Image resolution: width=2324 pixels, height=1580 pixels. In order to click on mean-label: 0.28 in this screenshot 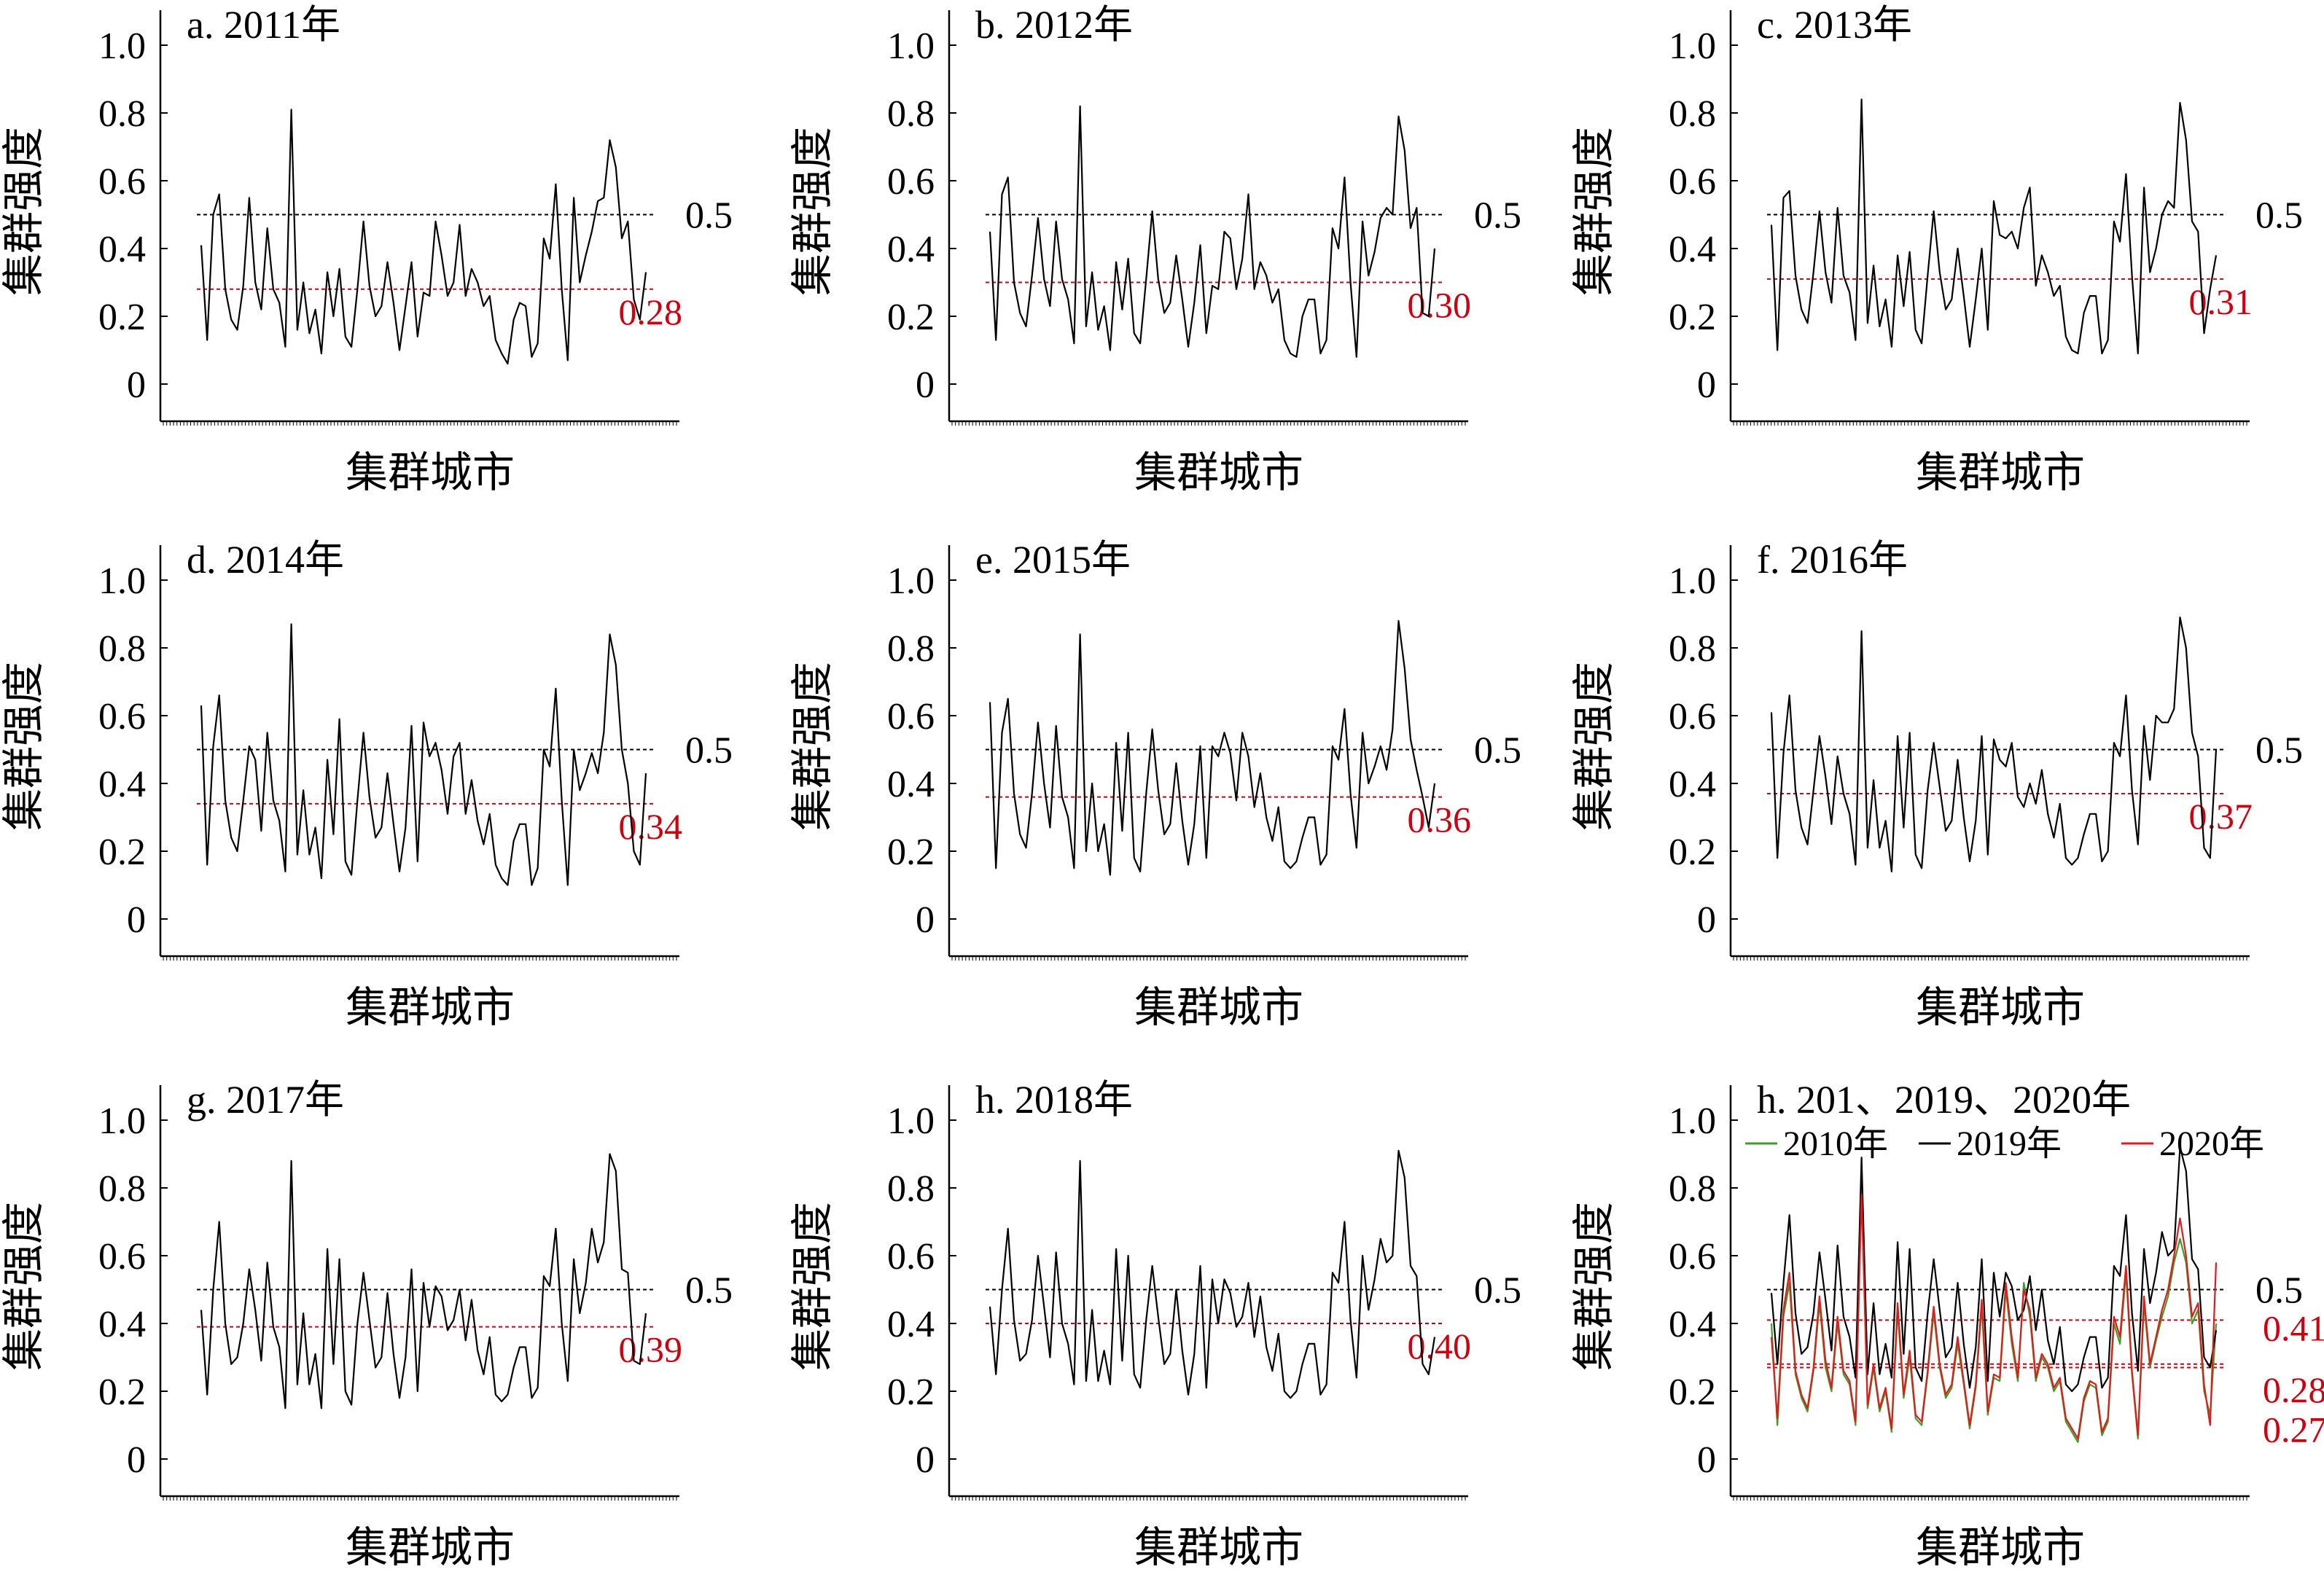, I will do `click(2293, 1389)`.